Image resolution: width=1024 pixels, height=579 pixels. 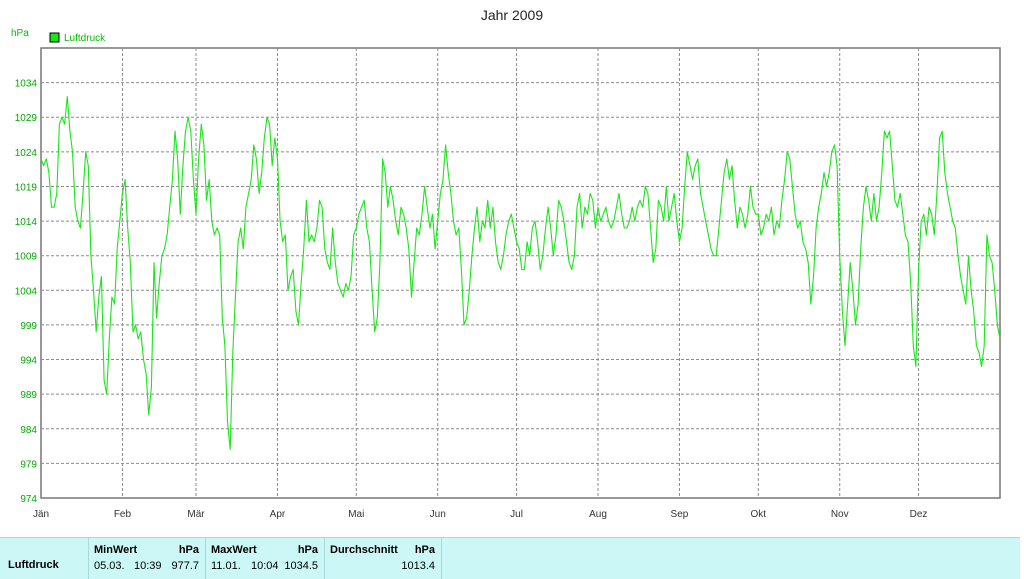 What do you see at coordinates (598, 514) in the screenshot?
I see `x-tick-label: Aug` at bounding box center [598, 514].